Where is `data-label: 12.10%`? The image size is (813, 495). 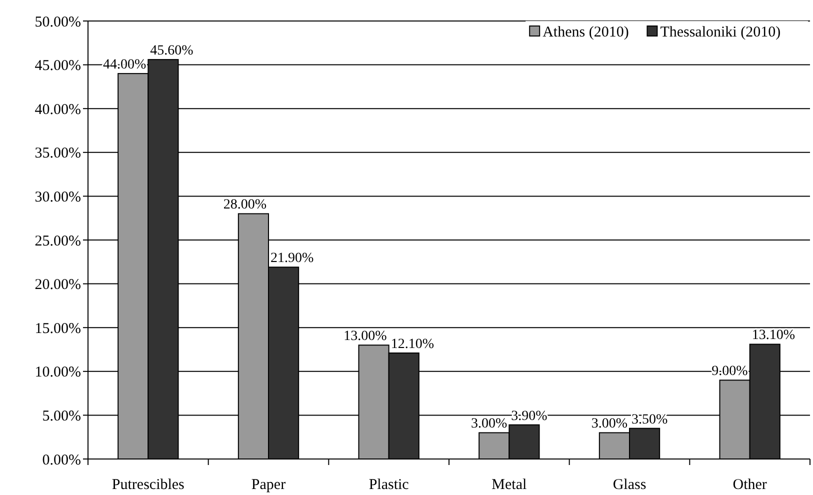
data-label: 12.10% is located at coordinates (412, 344).